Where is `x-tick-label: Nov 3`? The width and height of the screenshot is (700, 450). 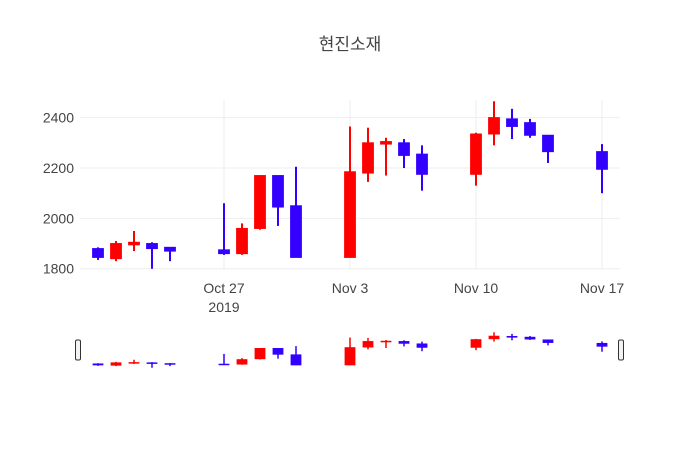
x-tick-label: Nov 3 is located at coordinates (350, 288).